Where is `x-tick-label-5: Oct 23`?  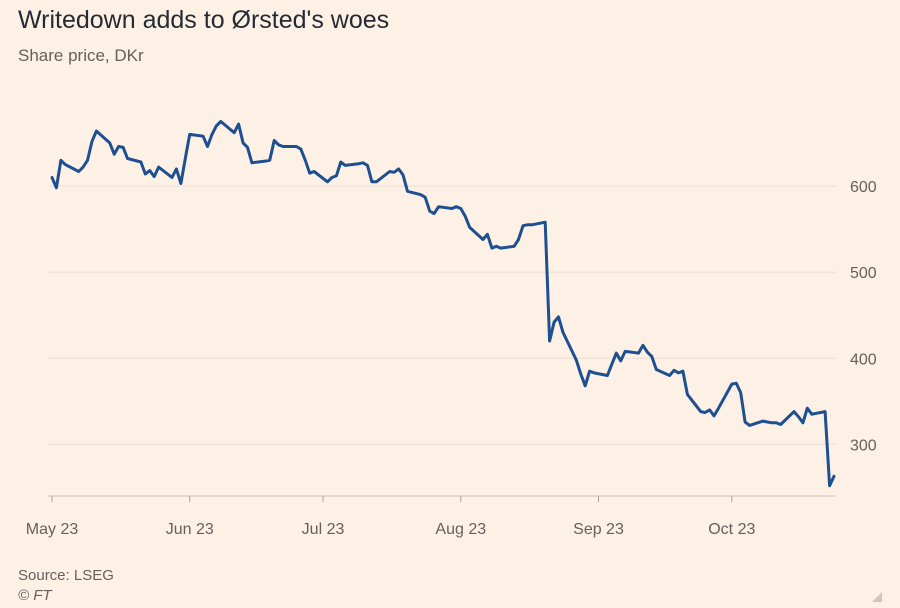 x-tick-label-5: Oct 23 is located at coordinates (731, 529).